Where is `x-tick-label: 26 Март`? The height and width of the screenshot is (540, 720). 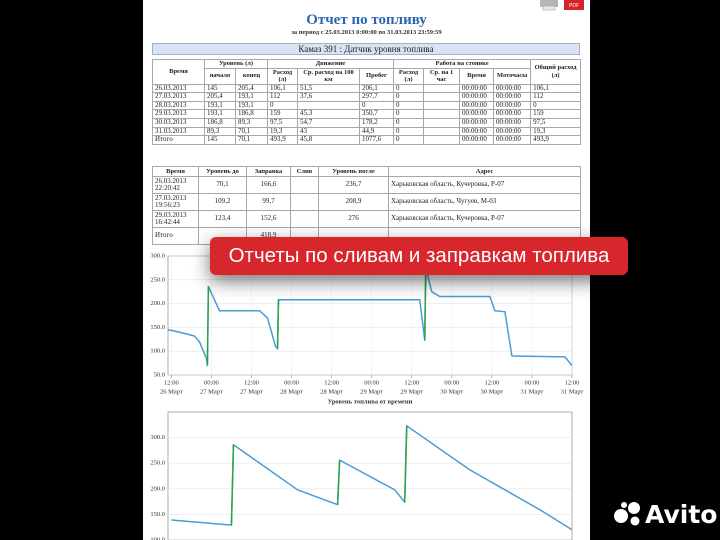
x-tick-label: 26 Март is located at coordinates (171, 391).